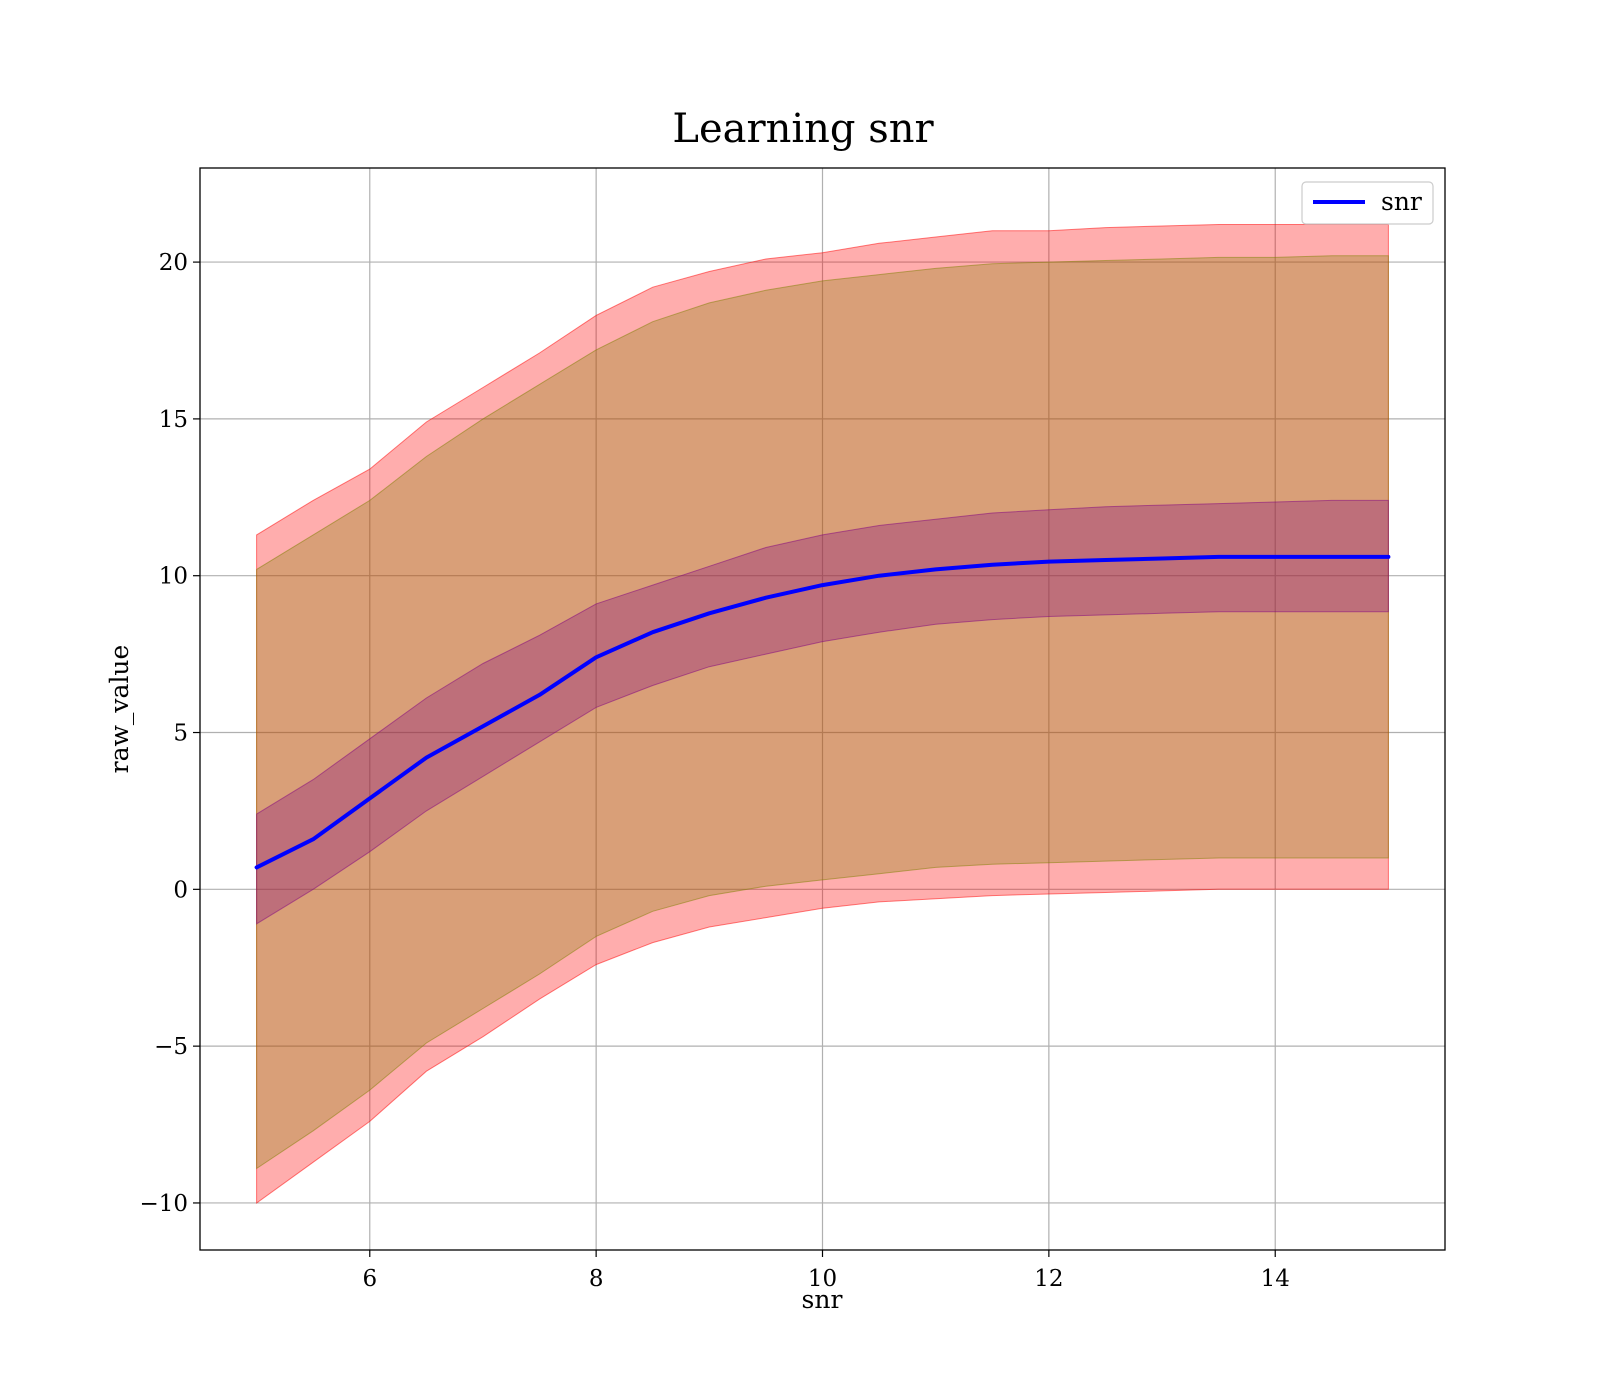  Describe the element at coordinates (180, 890) in the screenshot. I see `y-tick-label: 0` at that location.